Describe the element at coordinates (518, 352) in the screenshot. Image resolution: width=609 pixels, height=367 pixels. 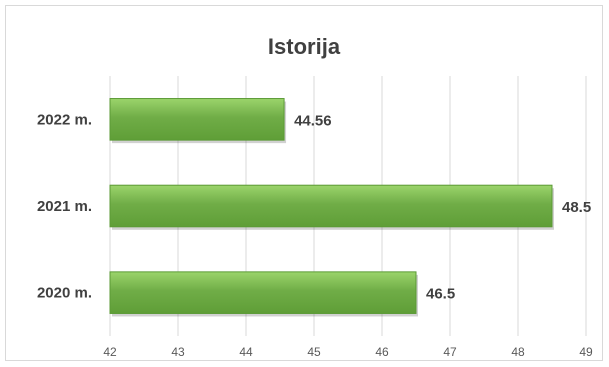
I see `x-tick-label: 48` at that location.